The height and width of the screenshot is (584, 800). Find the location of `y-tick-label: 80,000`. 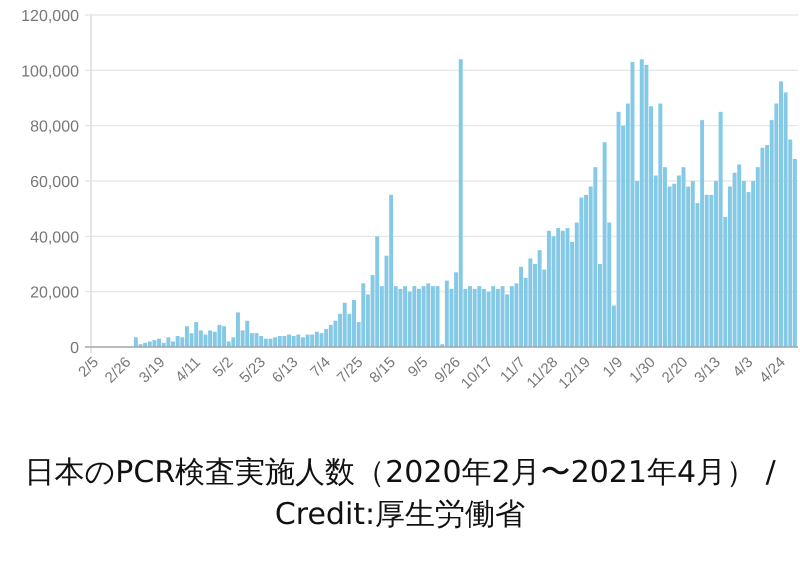

y-tick-label: 80,000 is located at coordinates (55, 127).